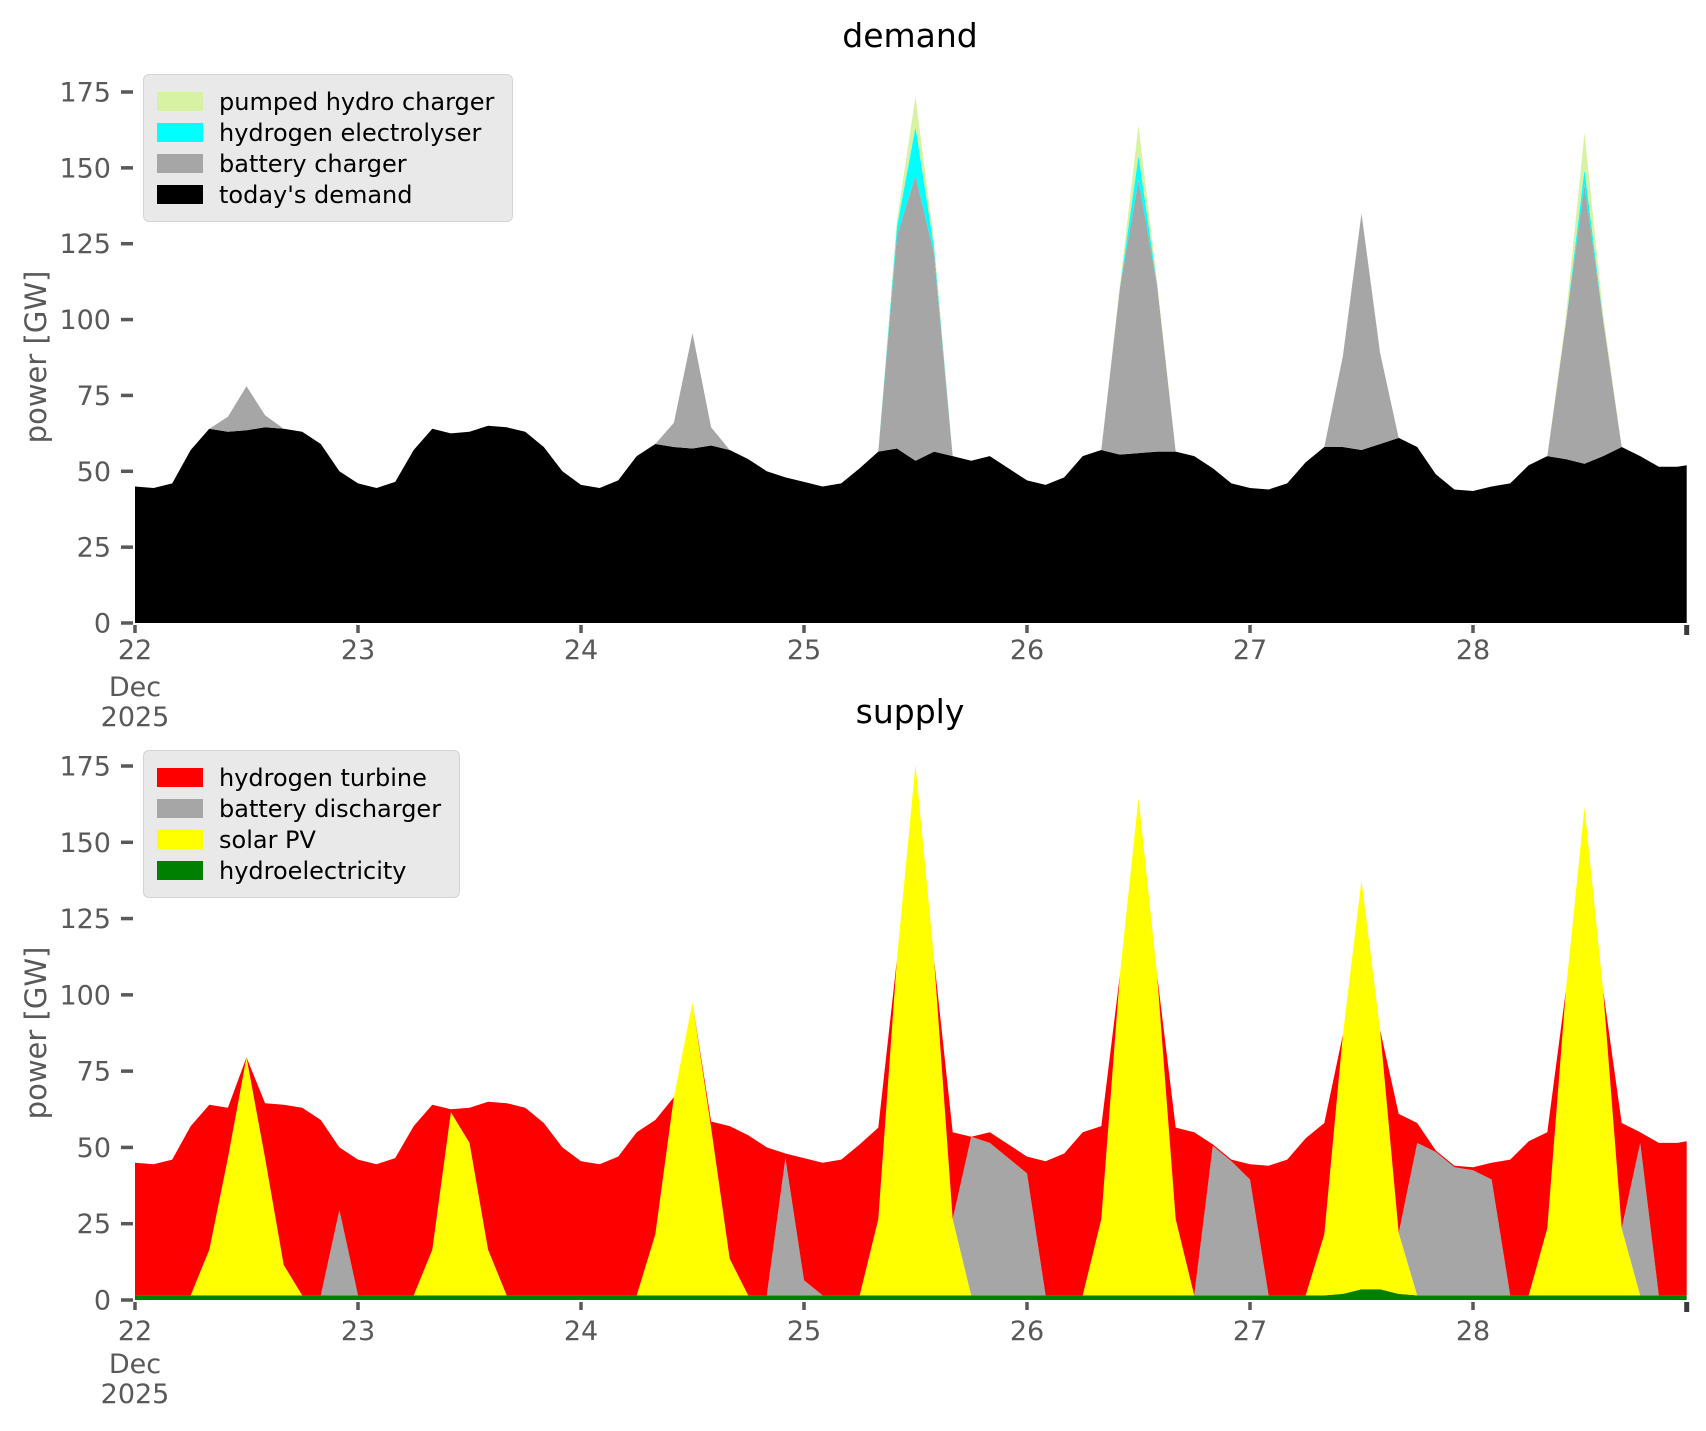 The height and width of the screenshot is (1431, 1706). Describe the element at coordinates (330, 808) in the screenshot. I see `legend-label-battery-discharger: battery discharger` at that location.